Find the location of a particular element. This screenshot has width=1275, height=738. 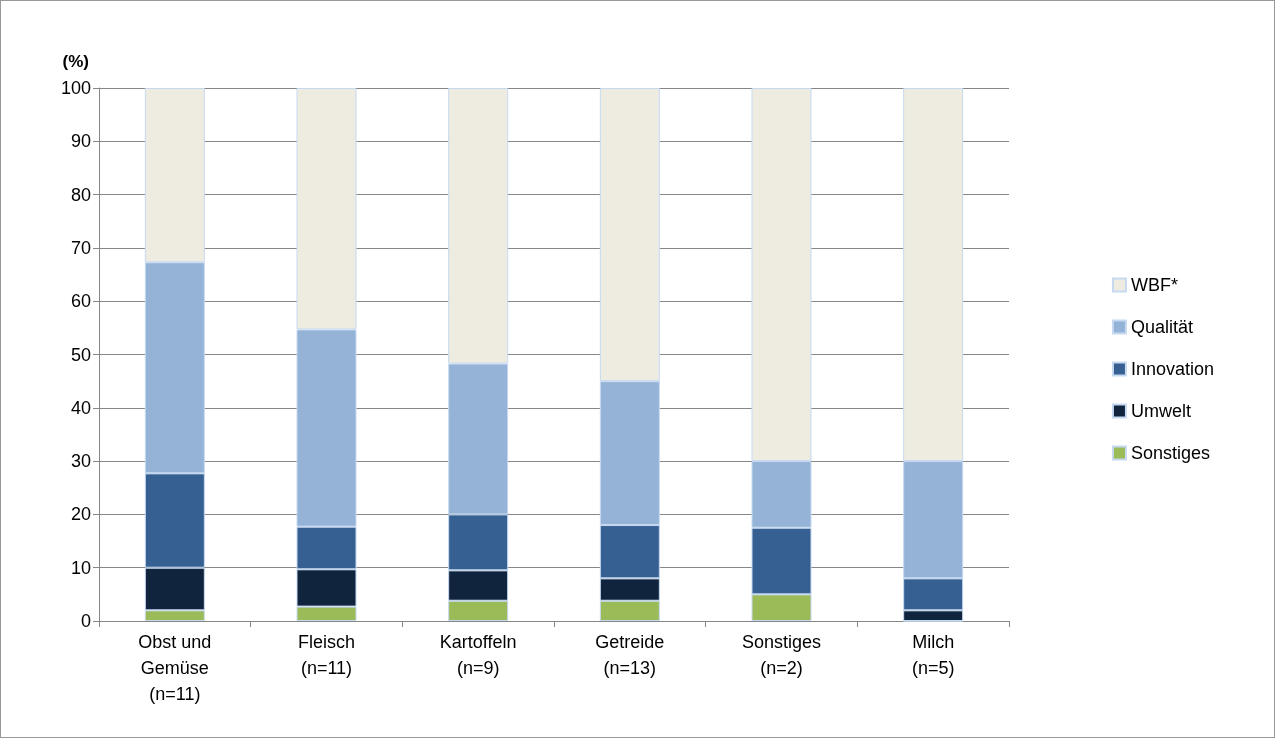

y-tick-label: 70 is located at coordinates (80, 247).